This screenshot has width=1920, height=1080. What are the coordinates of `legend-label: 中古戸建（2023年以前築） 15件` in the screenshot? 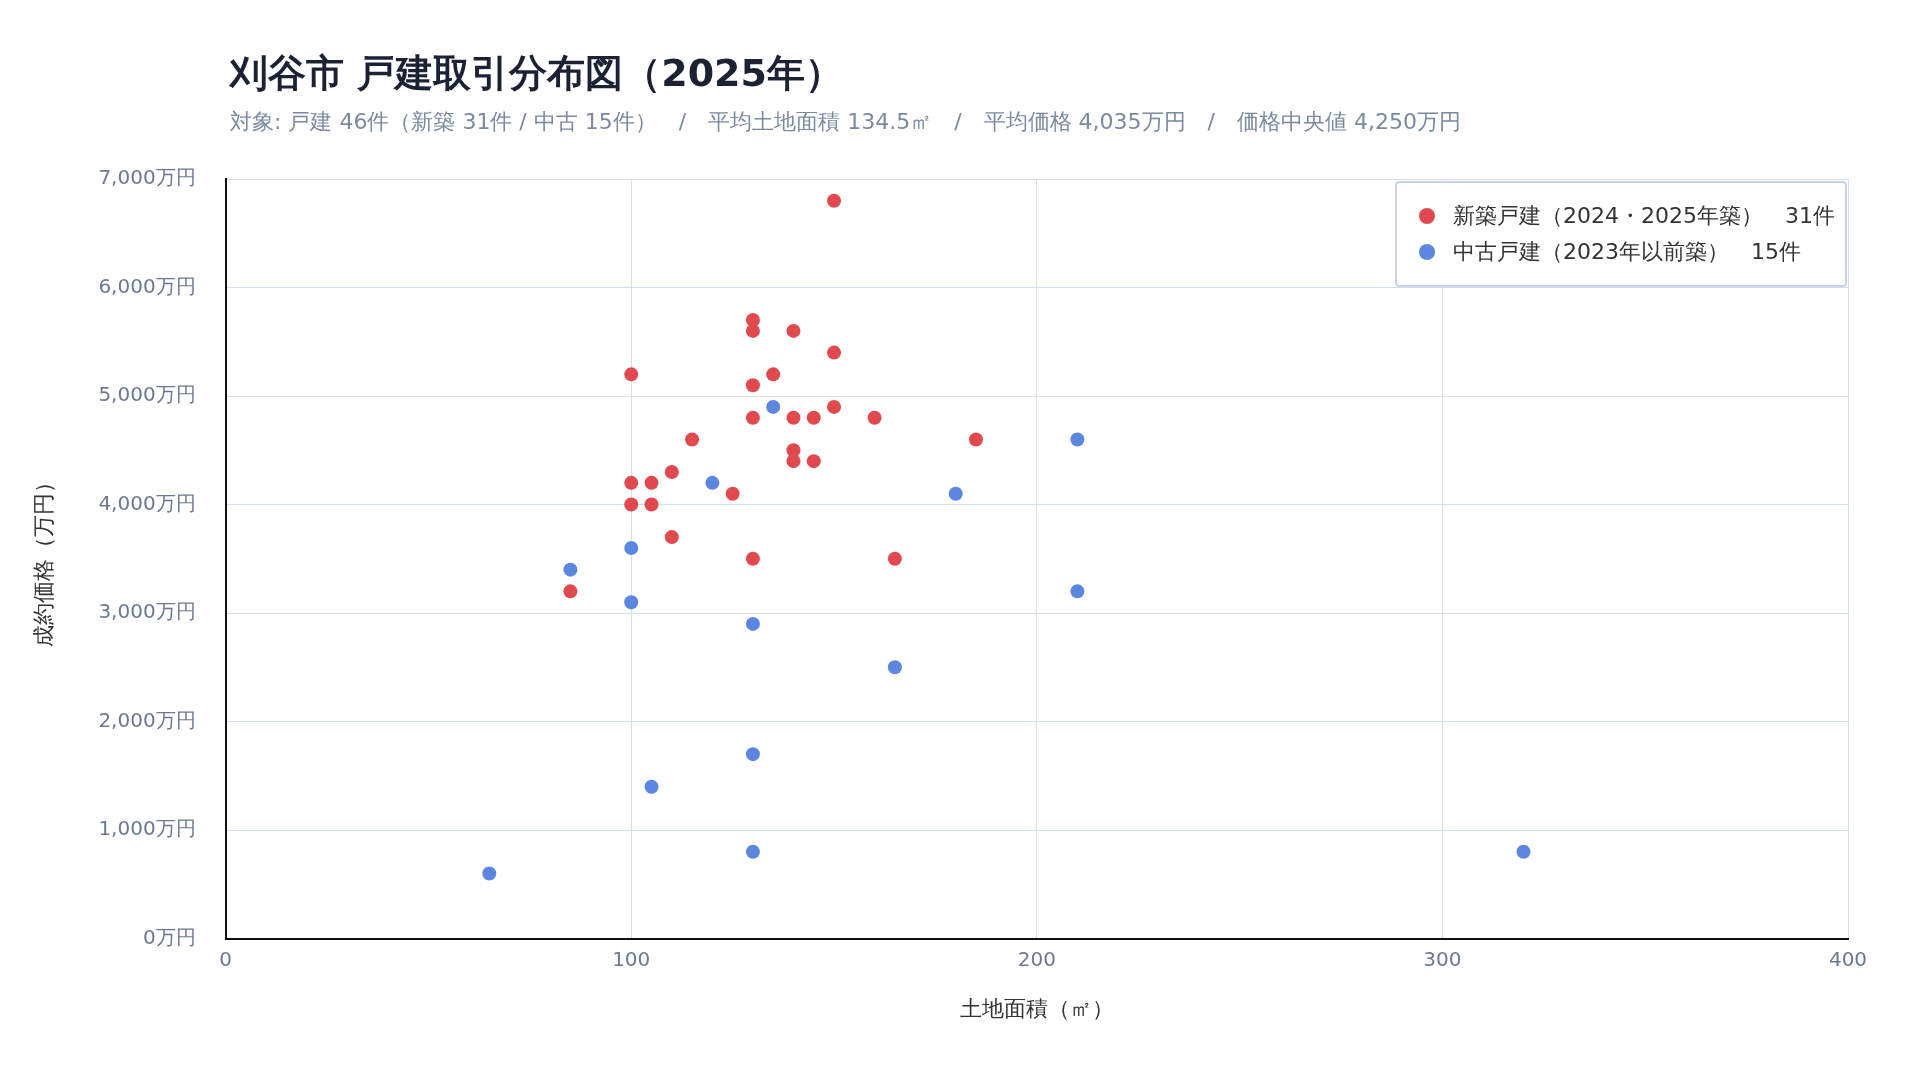 It's located at (1627, 252).